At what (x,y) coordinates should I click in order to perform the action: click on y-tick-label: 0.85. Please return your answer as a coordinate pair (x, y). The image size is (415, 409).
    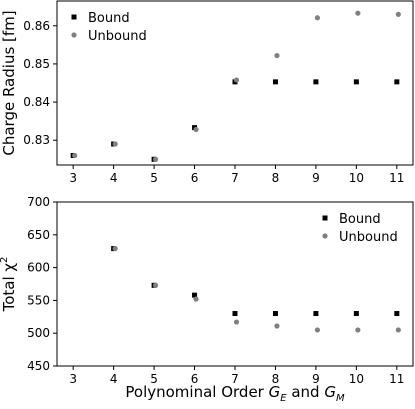
    Looking at the image, I should click on (36, 64).